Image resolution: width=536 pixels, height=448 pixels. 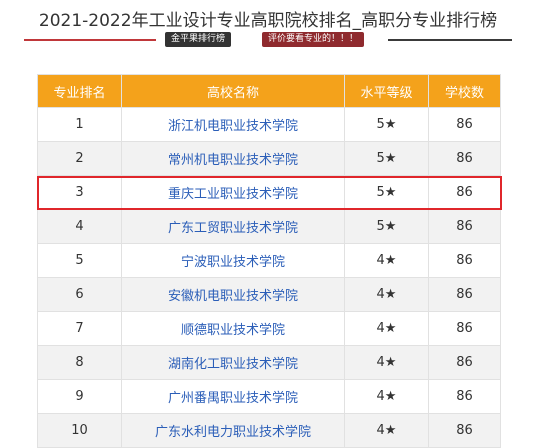 I want to click on table-row: 4 广东工贸职业技术学院 5★ 86, so click(x=269, y=226).